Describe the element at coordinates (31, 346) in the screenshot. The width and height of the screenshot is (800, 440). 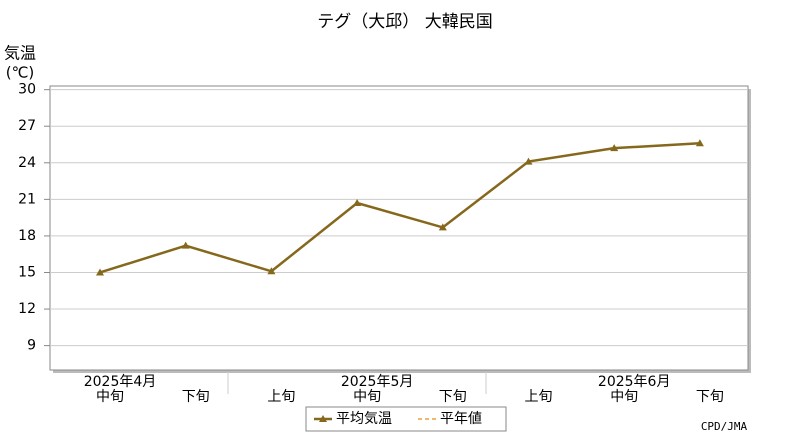
I see `y-tick-label: 9` at that location.